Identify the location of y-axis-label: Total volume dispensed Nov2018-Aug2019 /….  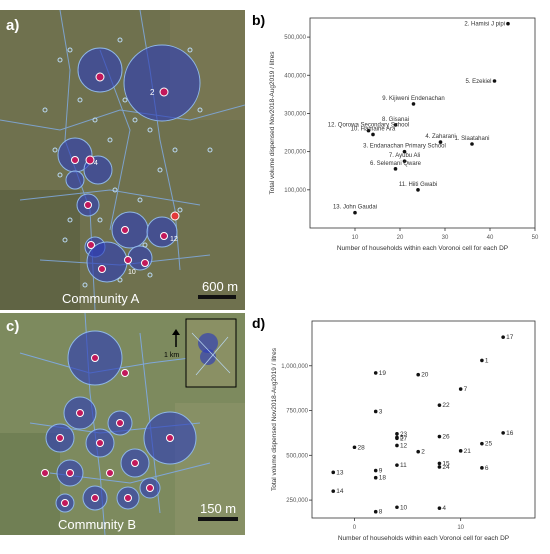
(272, 123).